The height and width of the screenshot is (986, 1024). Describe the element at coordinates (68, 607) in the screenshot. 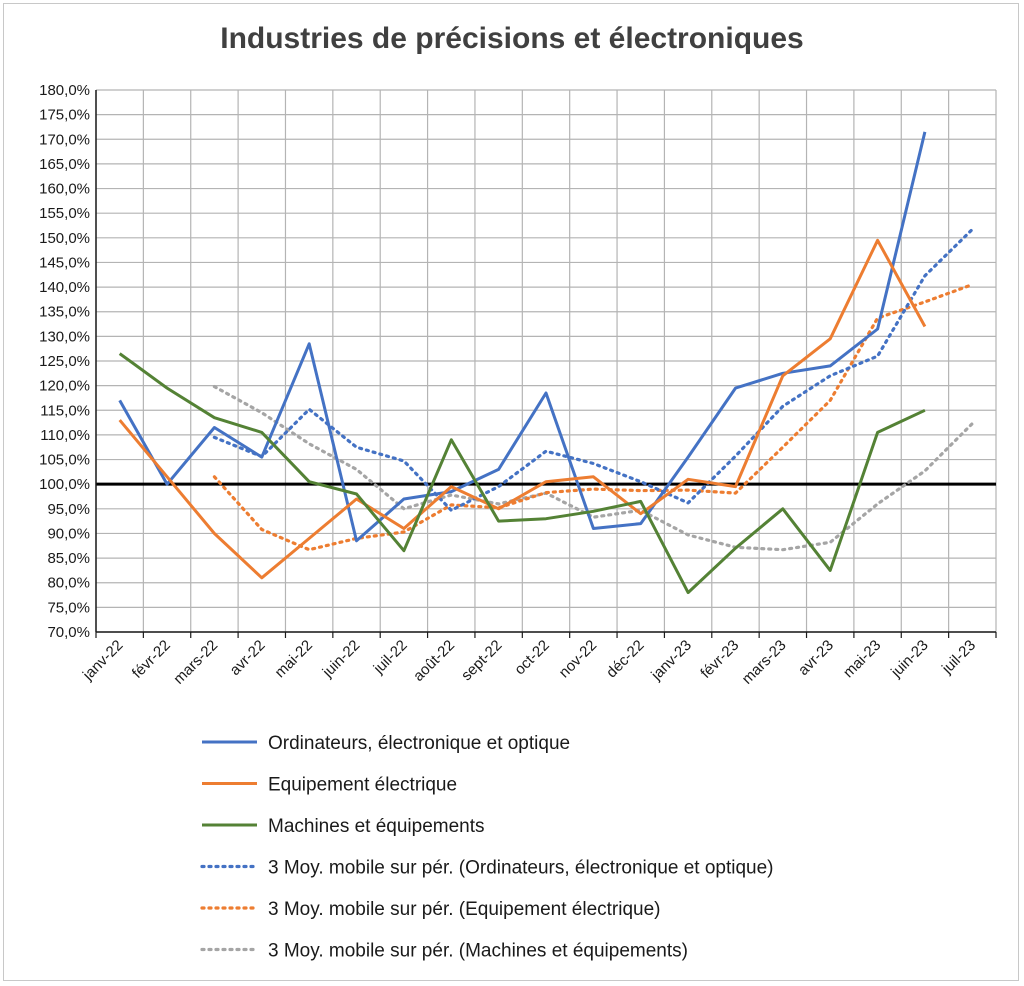

I see `y-tick-label: 75,0%` at that location.